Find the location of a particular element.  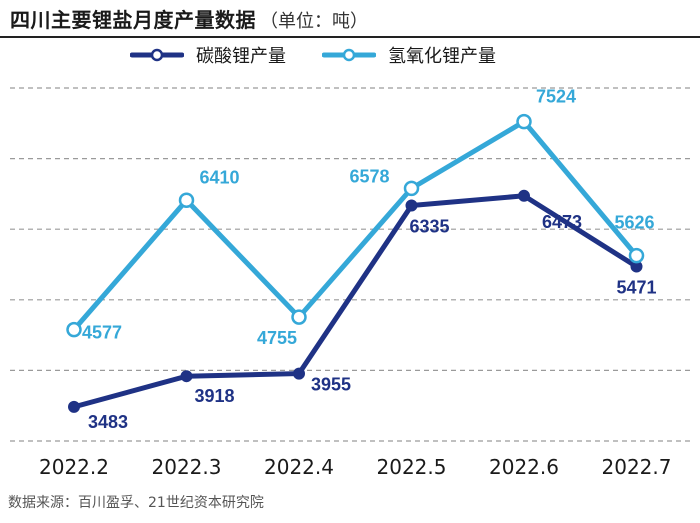

legend-item-lithium-carbonate: 碳酸锂产量 is located at coordinates (208, 55).